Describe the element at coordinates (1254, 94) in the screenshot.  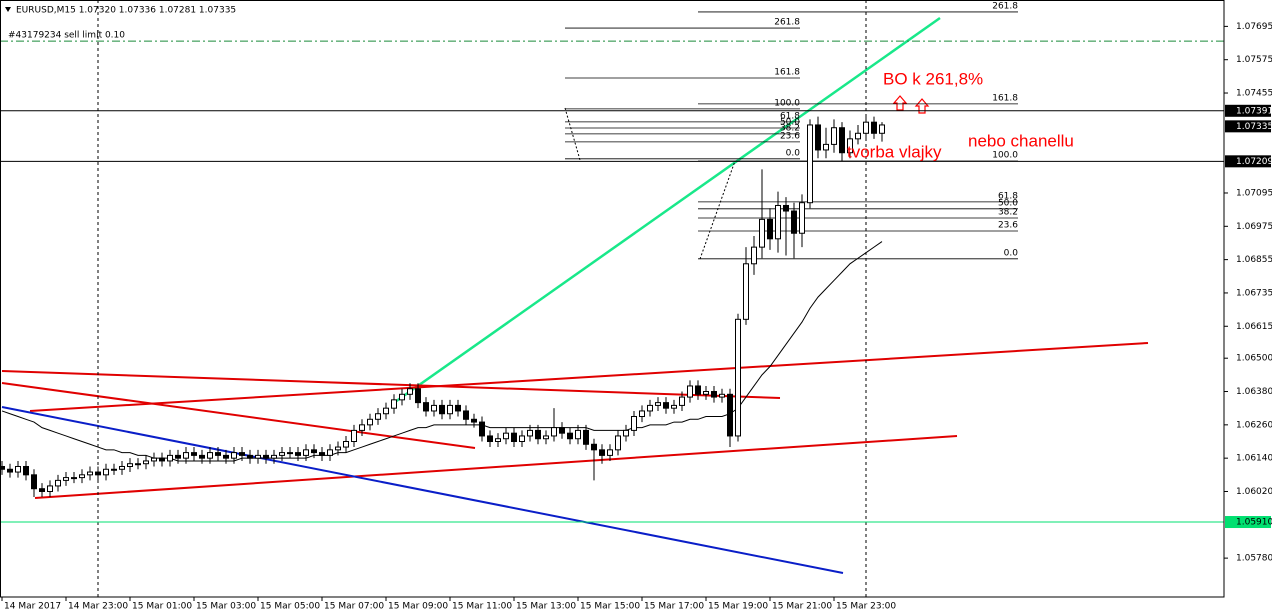
I see `y-tick-label: 1.07455` at that location.